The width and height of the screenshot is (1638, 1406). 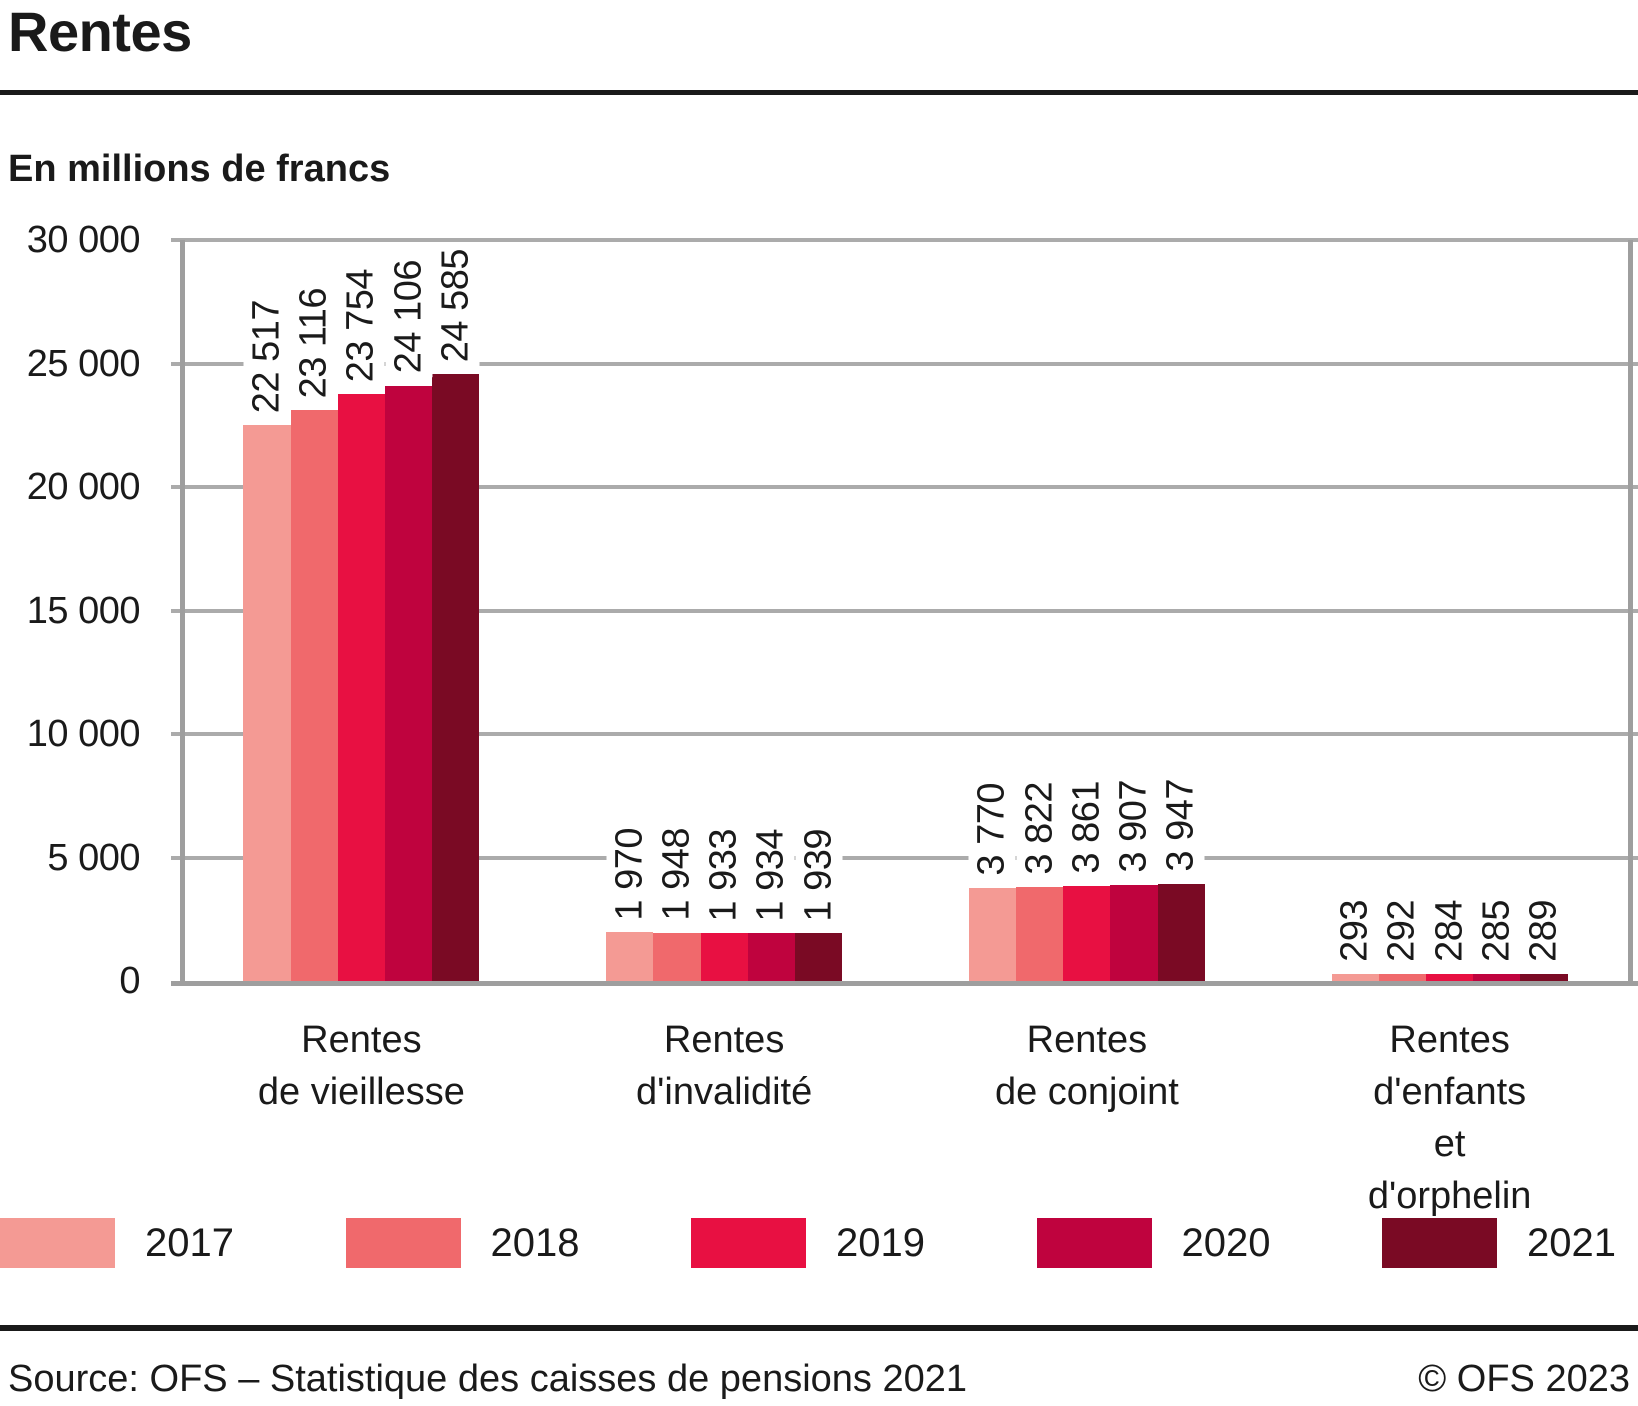 I want to click on bar-value-label: 285, so click(x=1497, y=931).